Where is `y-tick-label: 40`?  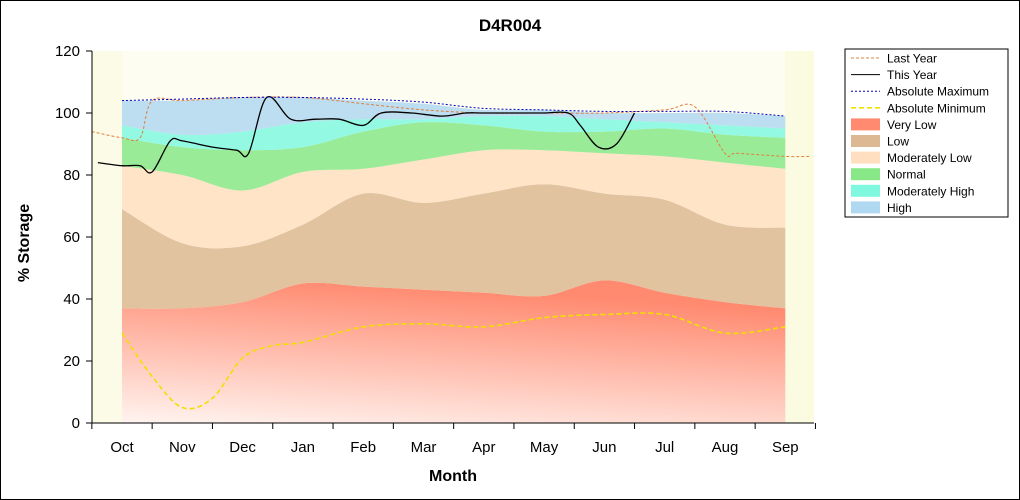
y-tick-label: 40 is located at coordinates (71, 299).